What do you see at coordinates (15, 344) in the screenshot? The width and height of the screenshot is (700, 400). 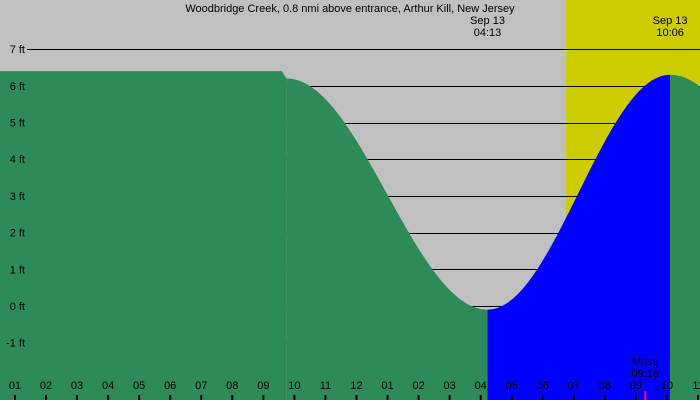 I see `y-tick-label: -1 ft` at bounding box center [15, 344].